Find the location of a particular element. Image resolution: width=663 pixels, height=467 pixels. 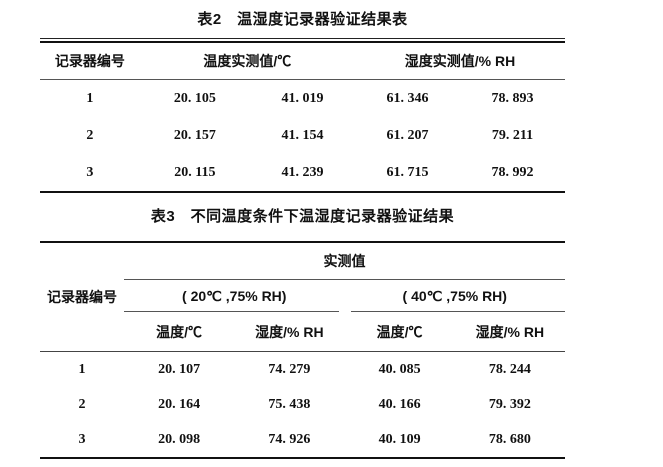

cell-temp-2: 41. 019 is located at coordinates (302, 98).